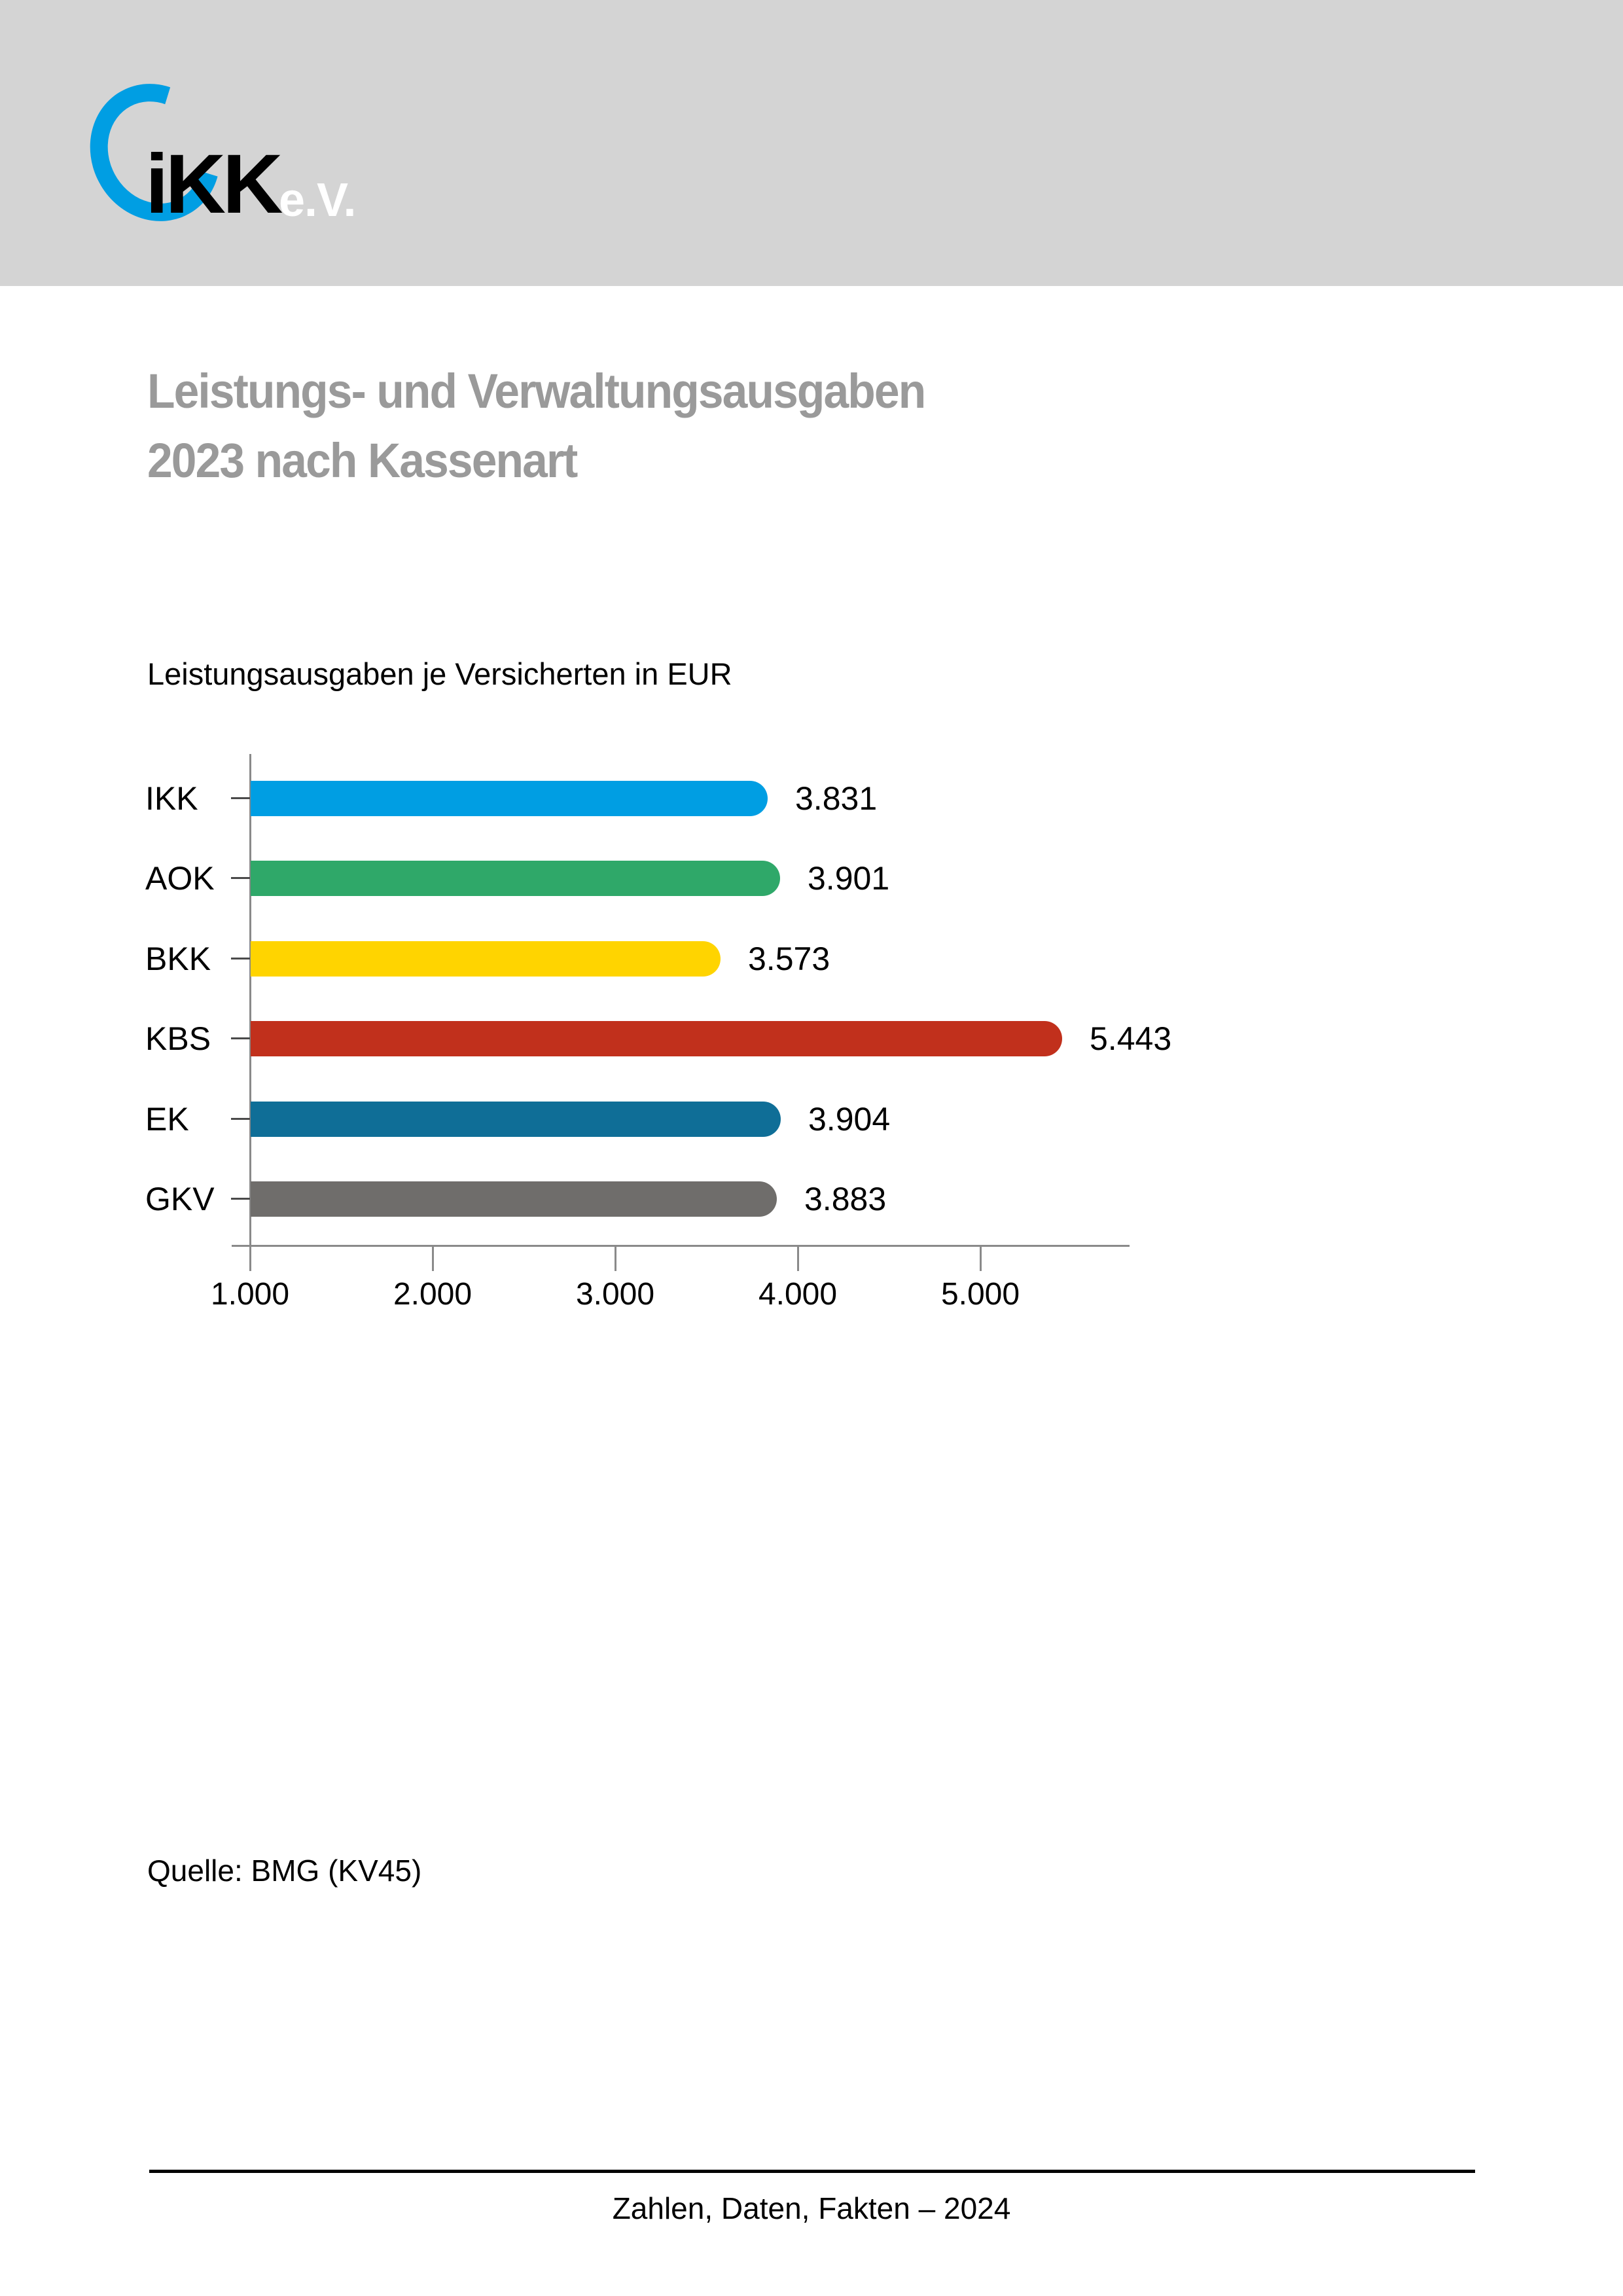  What do you see at coordinates (180, 1199) in the screenshot?
I see `chart-category-label: GKV` at bounding box center [180, 1199].